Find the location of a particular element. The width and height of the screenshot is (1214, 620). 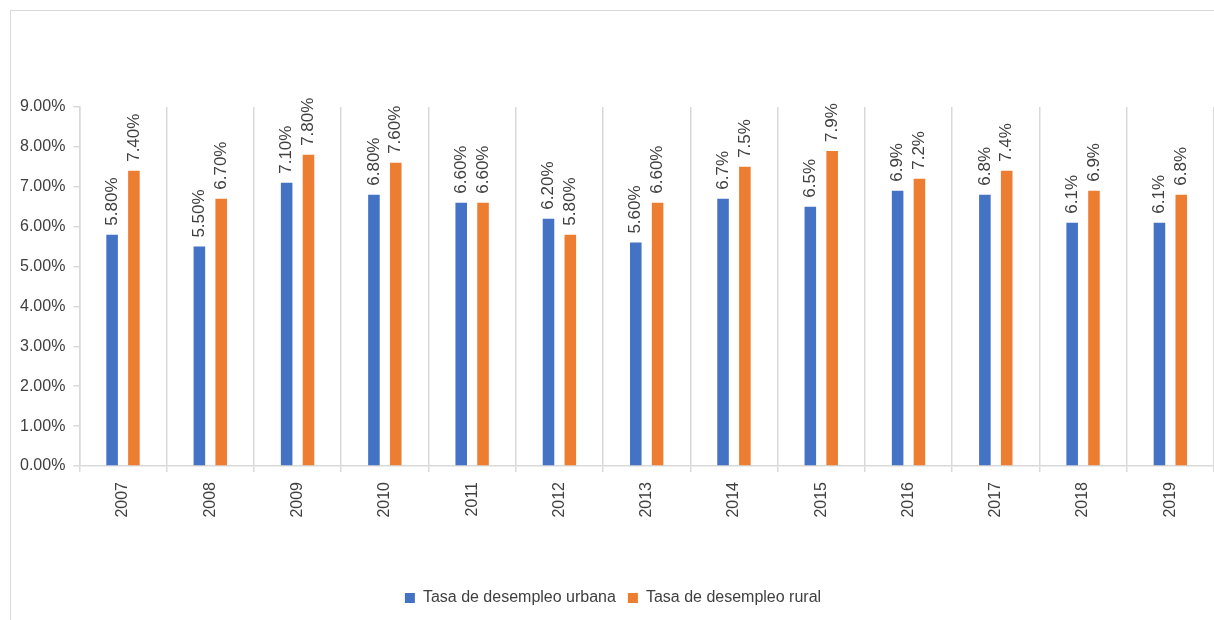

x-tick-label: 2017 is located at coordinates (995, 499).